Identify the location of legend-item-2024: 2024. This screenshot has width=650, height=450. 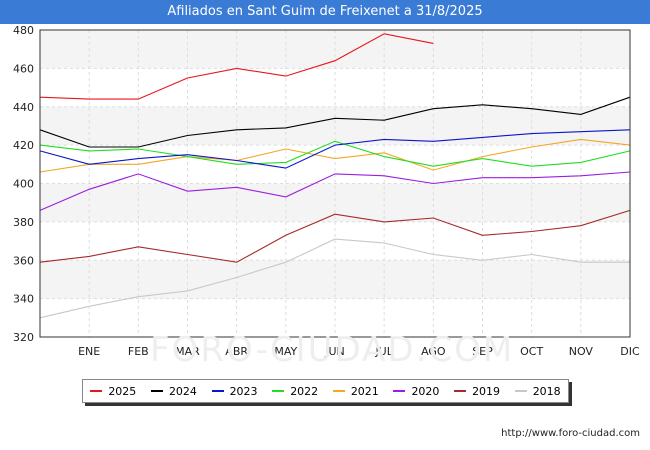
(173, 391).